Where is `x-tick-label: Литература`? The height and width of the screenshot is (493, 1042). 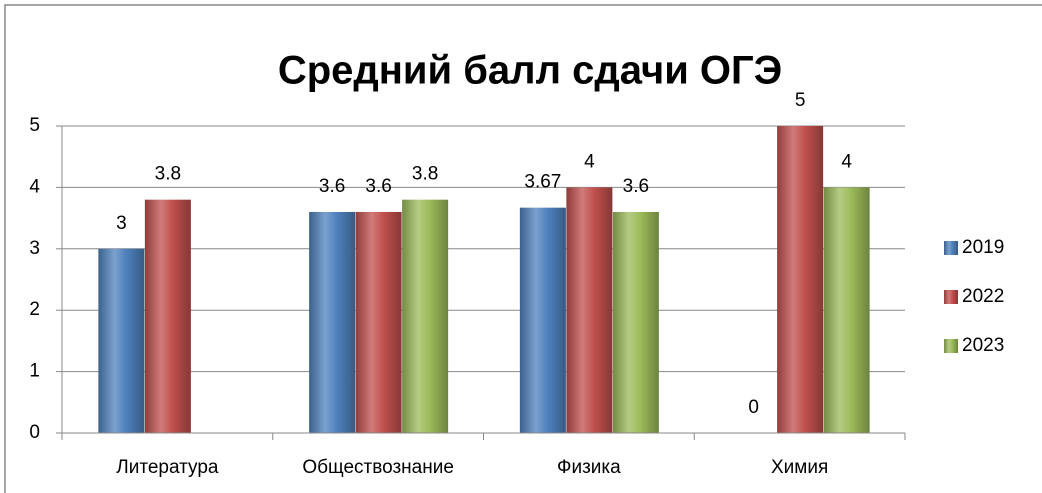 x-tick-label: Литература is located at coordinates (167, 467).